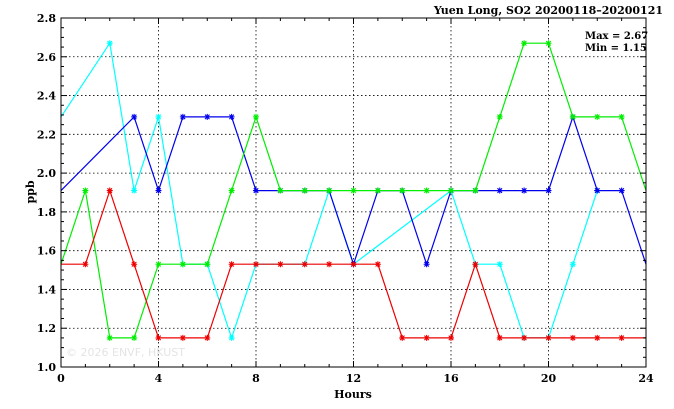 The image size is (674, 409). I want to click on y-tick-label: 2.2, so click(46, 134).